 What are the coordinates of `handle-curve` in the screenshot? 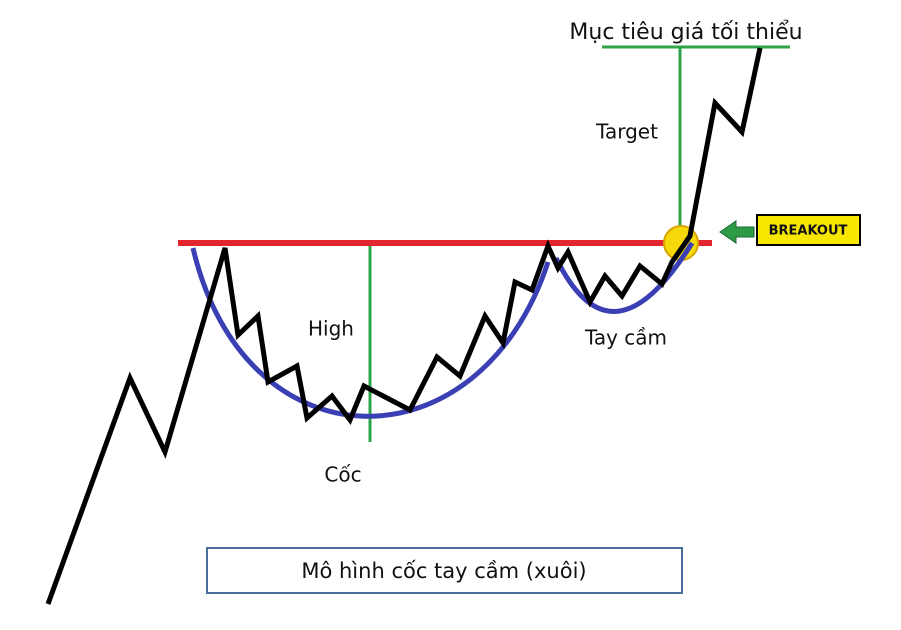 It's located at (624, 277).